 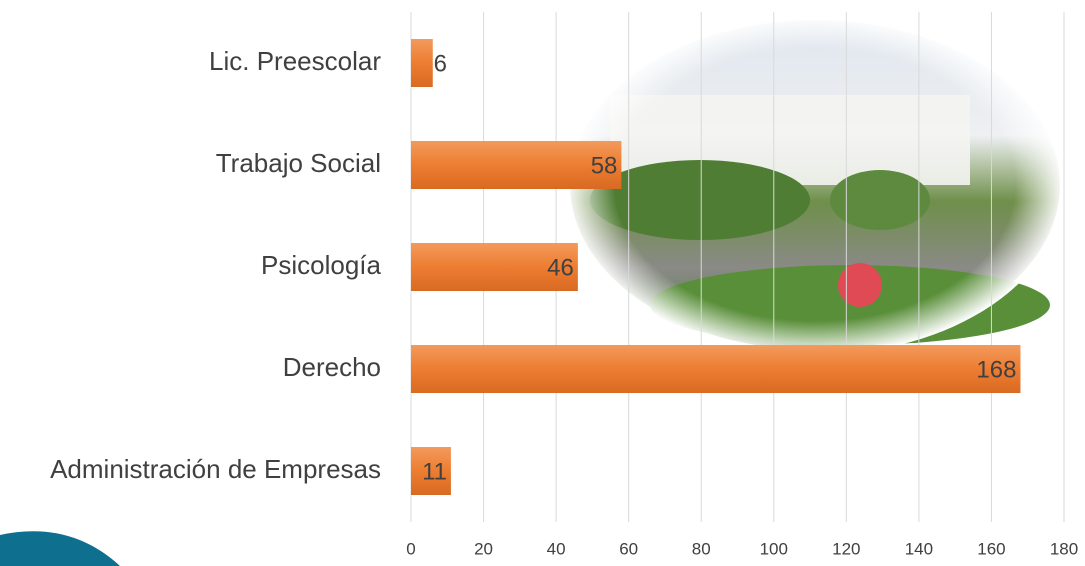 What do you see at coordinates (483, 548) in the screenshot?
I see `x-tick-label: 20` at bounding box center [483, 548].